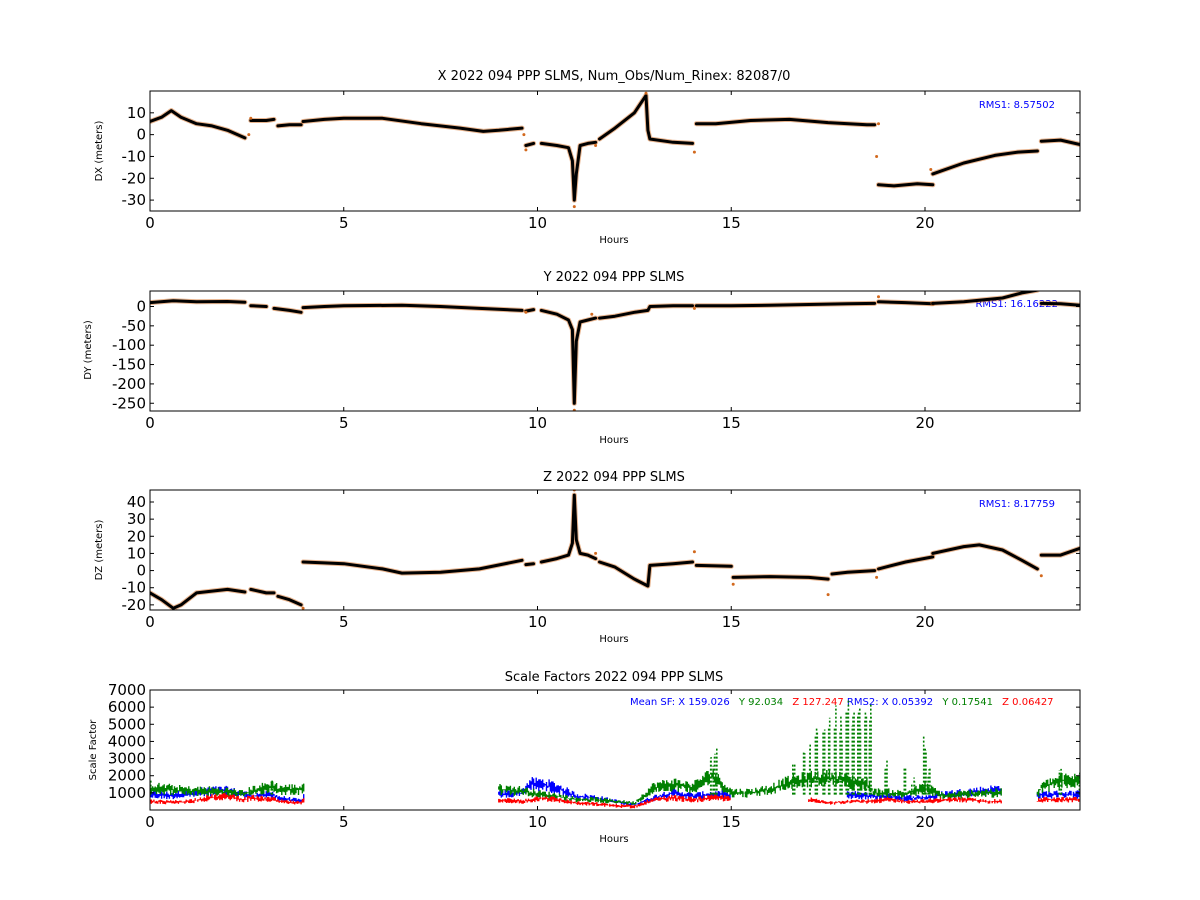  I want to click on dx-ytick-label: -10, so click(134, 156).